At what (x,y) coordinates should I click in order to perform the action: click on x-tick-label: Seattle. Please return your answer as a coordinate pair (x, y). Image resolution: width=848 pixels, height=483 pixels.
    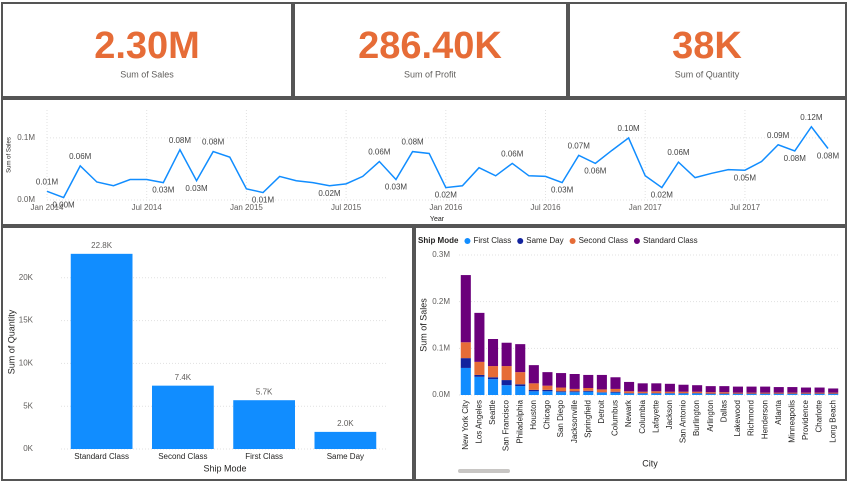
    Looking at the image, I should click on (492, 411).